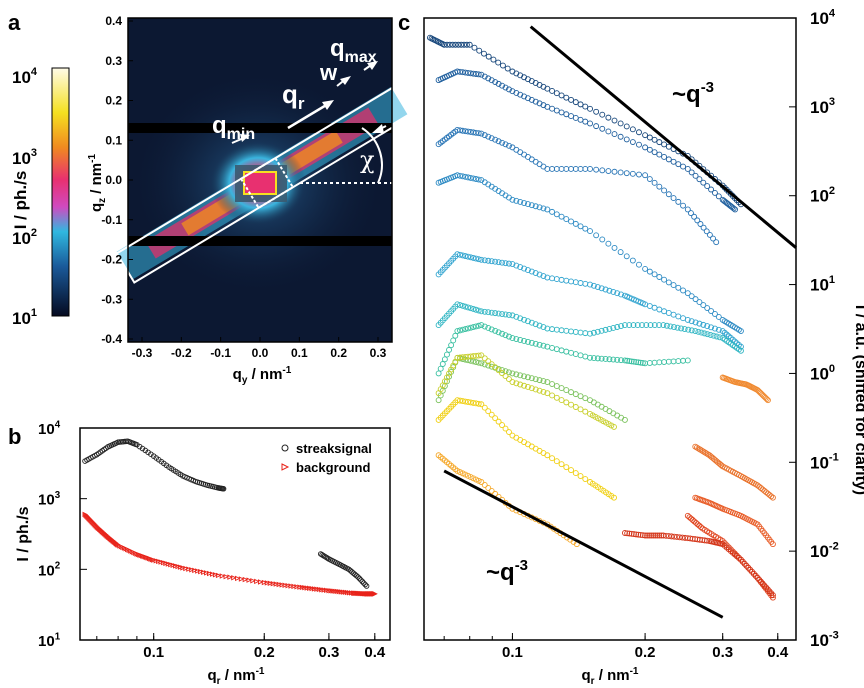 This screenshot has width=864, height=688. Describe the element at coordinates (25, 76) in the screenshot. I see `colorbar-tick-4: 104` at that location.